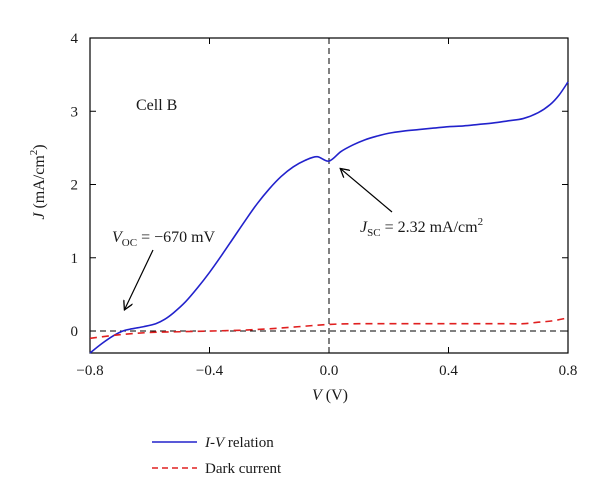 The width and height of the screenshot is (600, 502). I want to click on x-tick-label: 0.8, so click(568, 371).